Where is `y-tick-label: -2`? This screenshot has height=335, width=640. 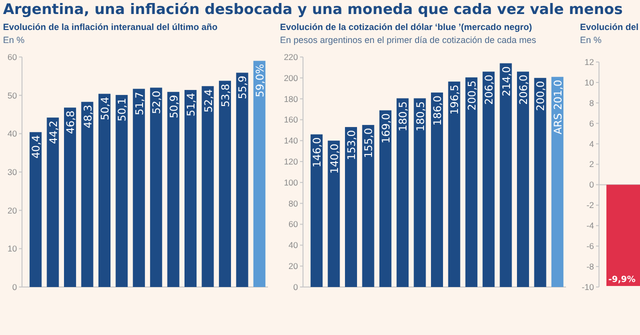
y-tick-label: -2 is located at coordinates (590, 205).